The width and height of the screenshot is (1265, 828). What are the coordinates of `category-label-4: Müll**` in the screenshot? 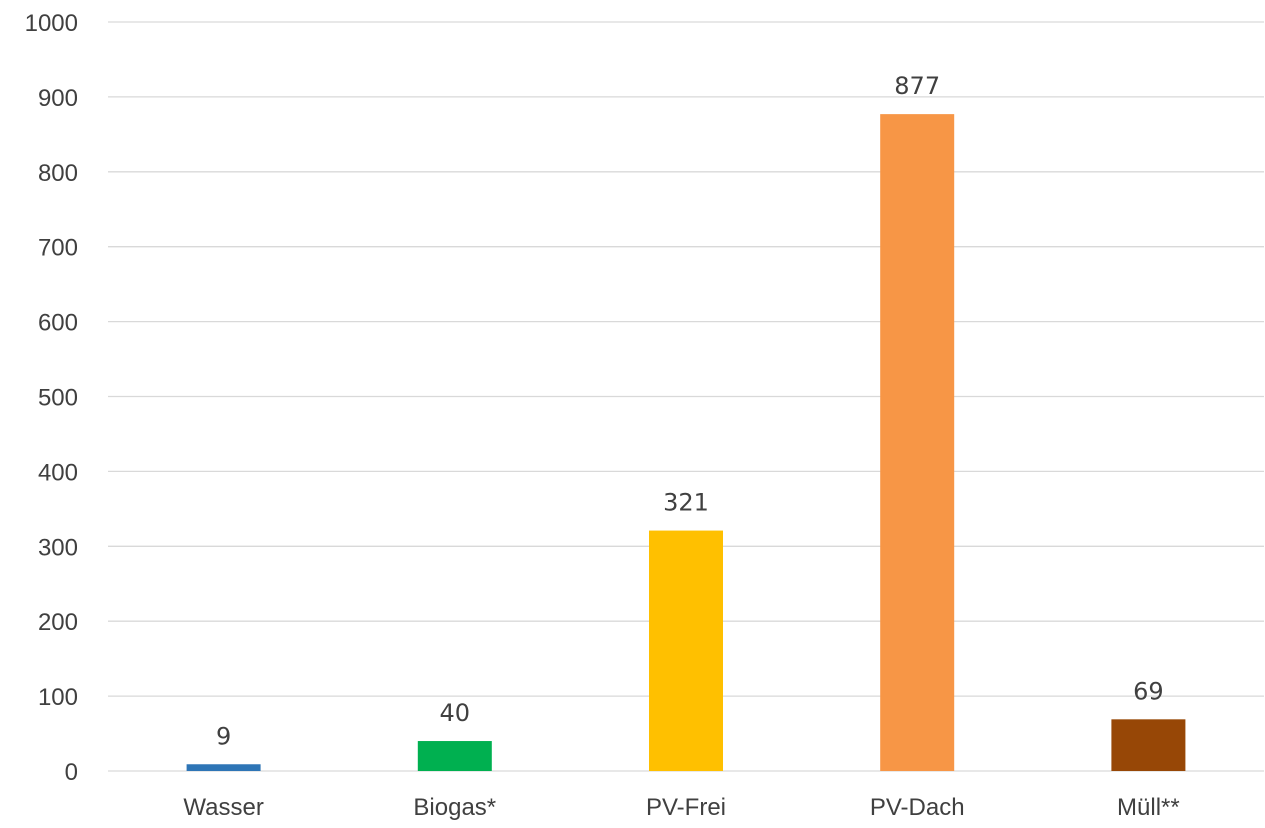 It's located at (1148, 807).